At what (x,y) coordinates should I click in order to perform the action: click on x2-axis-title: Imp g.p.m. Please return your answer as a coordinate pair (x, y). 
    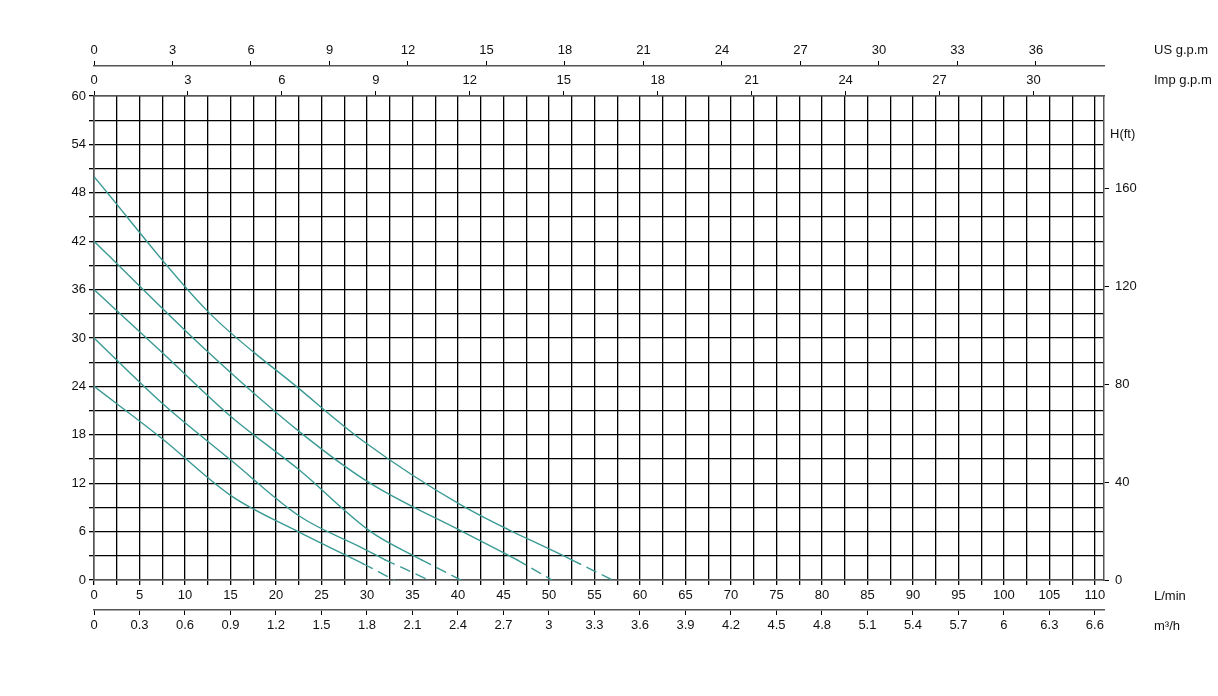
    Looking at the image, I should click on (1183, 79).